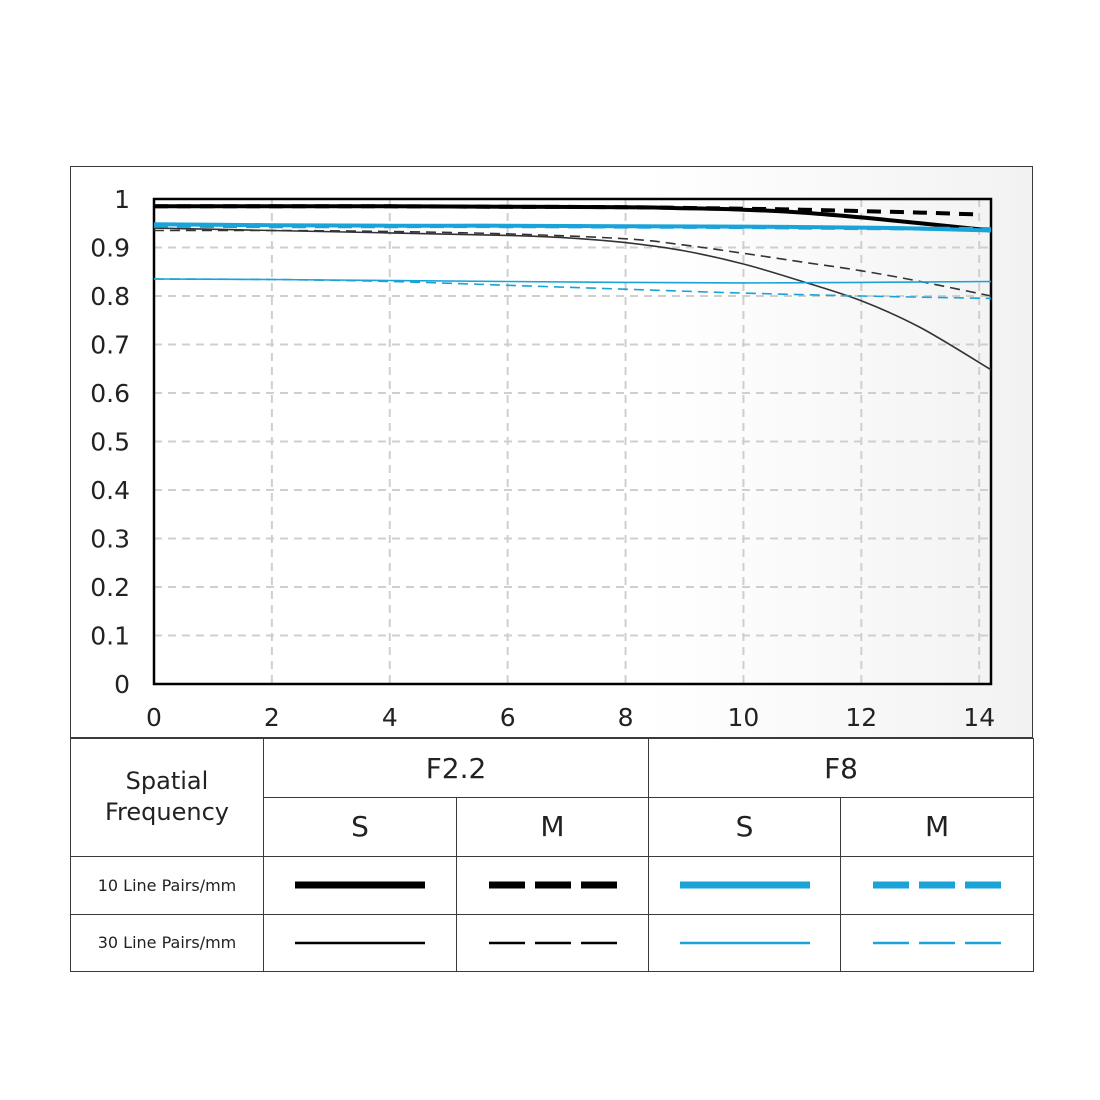  I want to click on spatial-frequency-header: Spatial Frequency, so click(167, 797).